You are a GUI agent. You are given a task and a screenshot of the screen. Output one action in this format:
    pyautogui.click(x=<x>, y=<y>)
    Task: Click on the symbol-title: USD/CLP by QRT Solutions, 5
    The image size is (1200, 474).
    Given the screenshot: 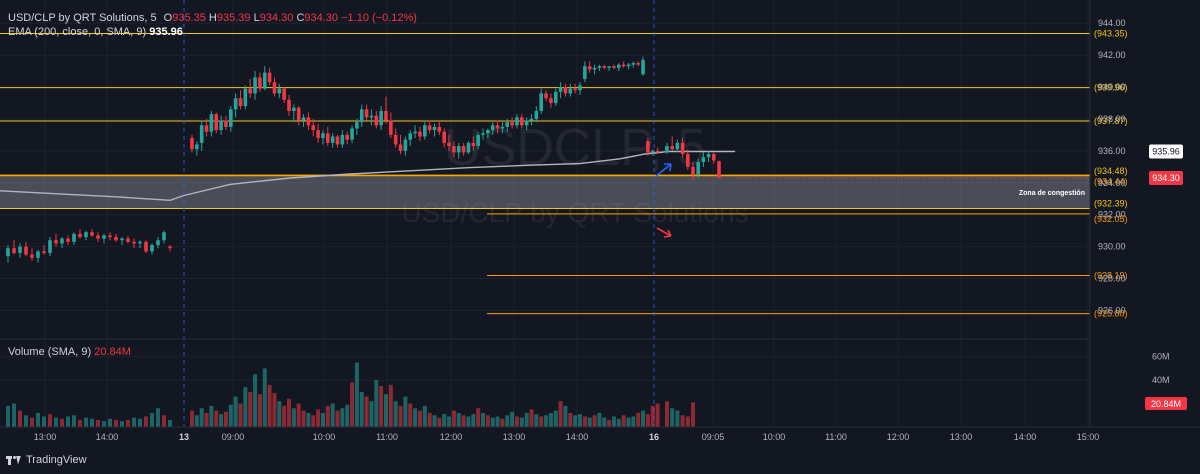 What is the action you would take?
    pyautogui.click(x=82, y=18)
    